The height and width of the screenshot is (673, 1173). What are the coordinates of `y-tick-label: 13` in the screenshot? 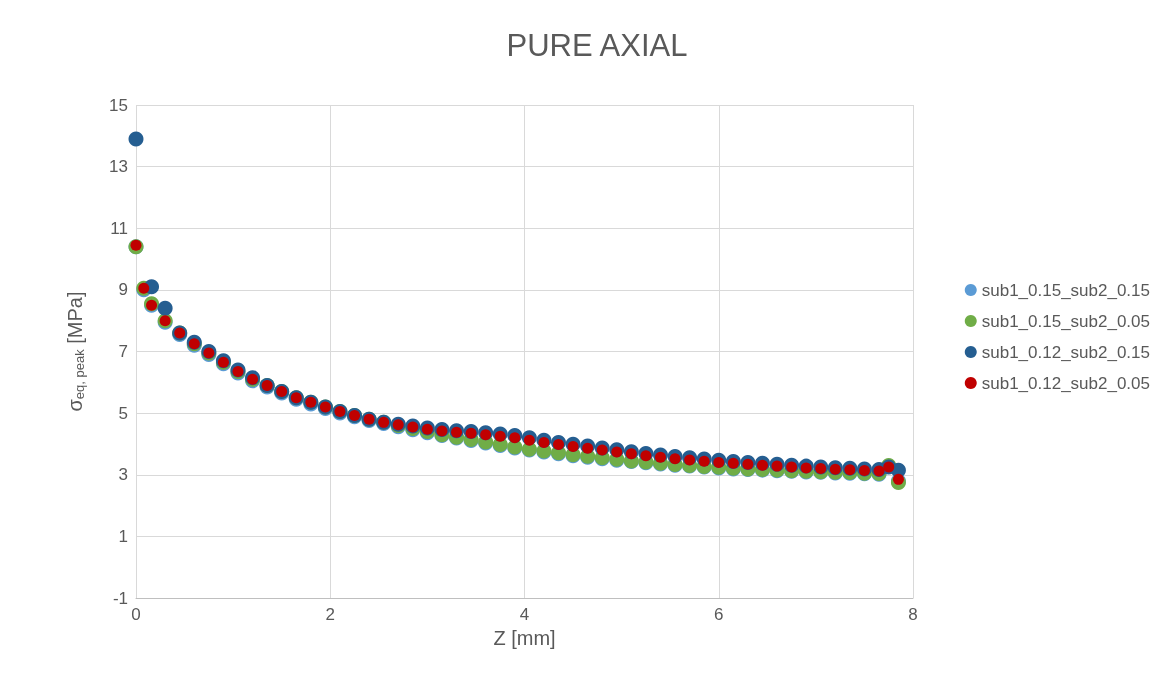 It's located at (118, 167).